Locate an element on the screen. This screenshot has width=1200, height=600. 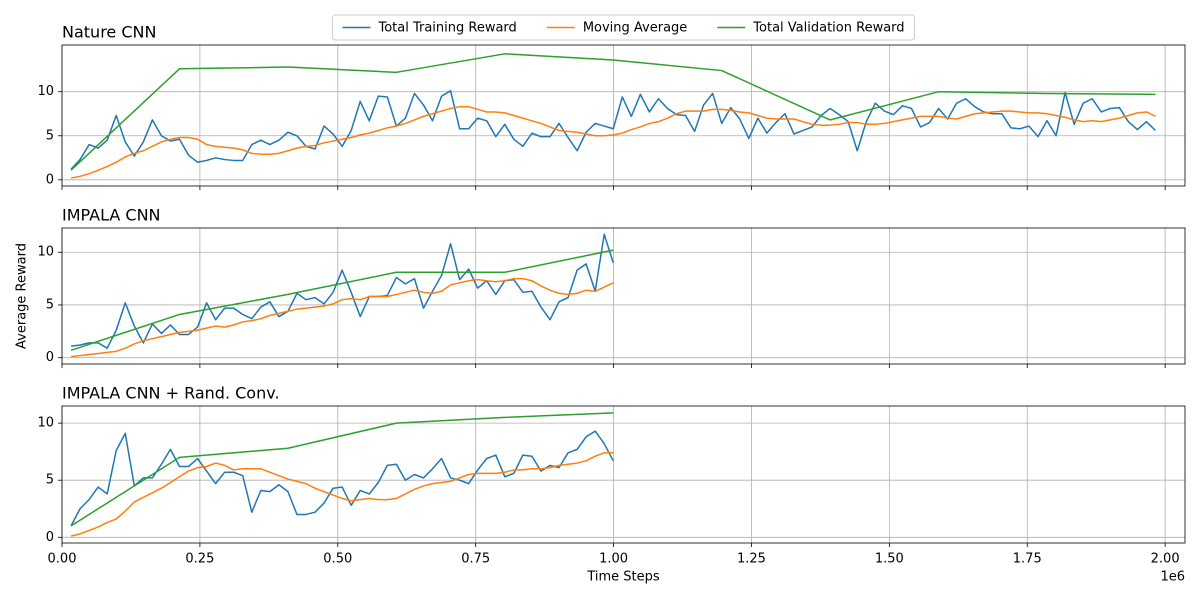
legend-box is located at coordinates (623, 27).